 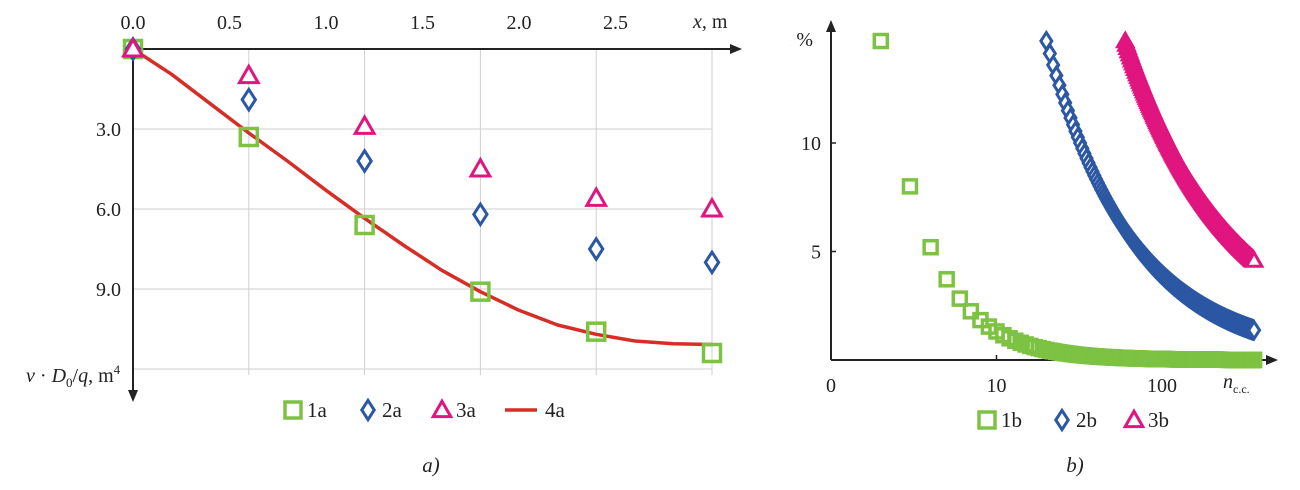 What do you see at coordinates (801, 40) in the screenshot?
I see `chart-b-y-axis-label: δ, %` at bounding box center [801, 40].